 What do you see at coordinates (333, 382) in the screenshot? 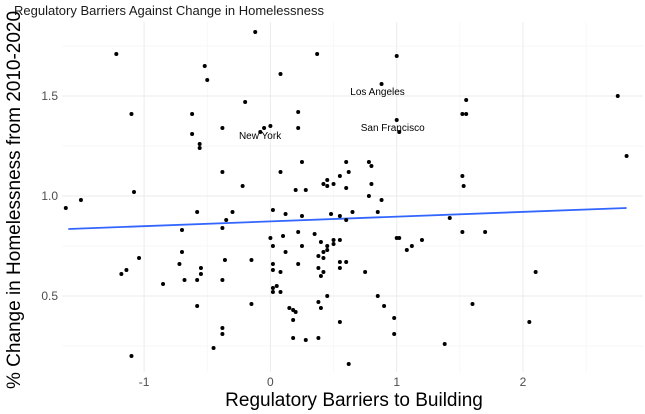
I see `x-axis-ticks: -10123` at bounding box center [333, 382].